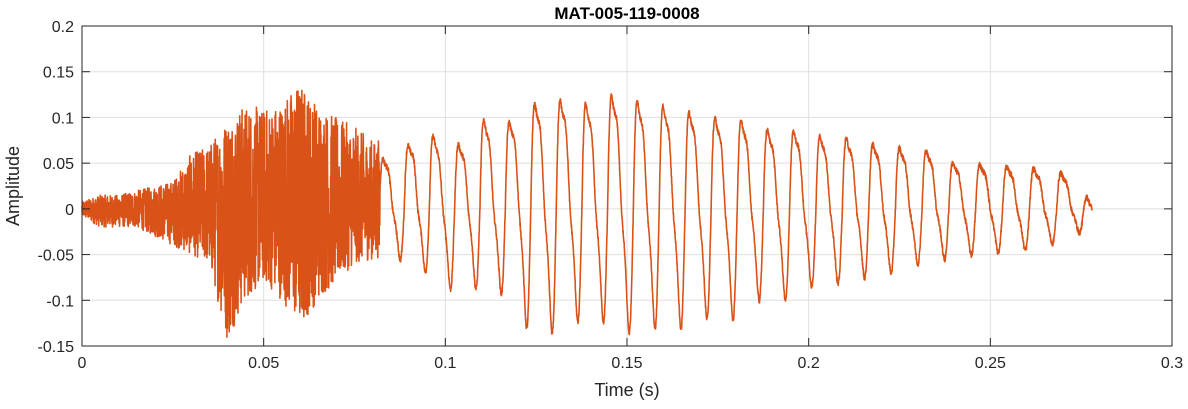 This screenshot has width=1188, height=409. Describe the element at coordinates (60, 301) in the screenshot. I see `y-tick-label: -0.1` at that location.